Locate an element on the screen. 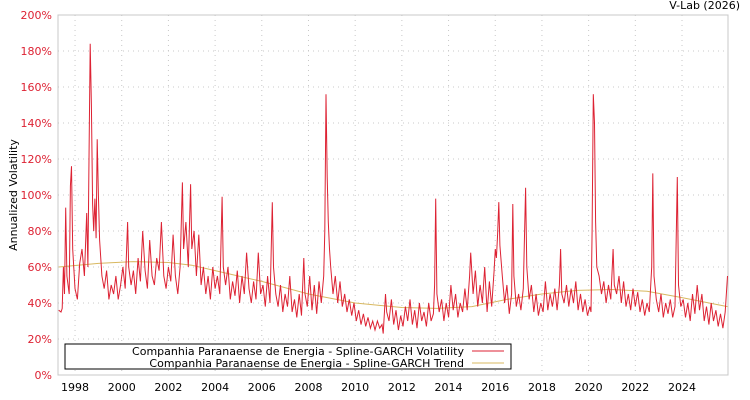  y-tick-label: 20% is located at coordinates (40, 339).